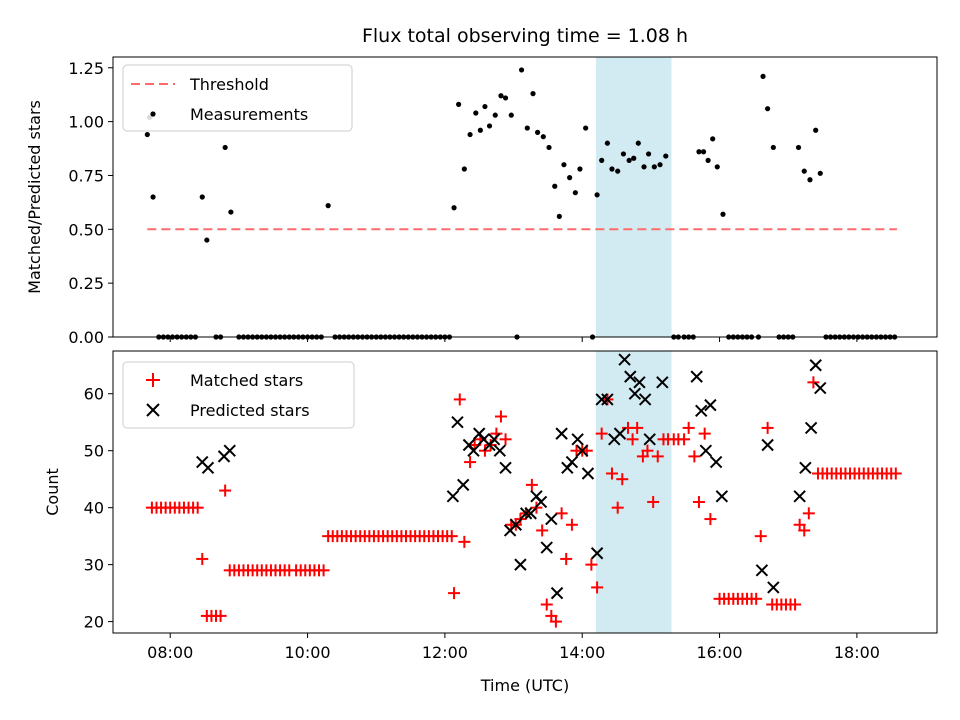 This screenshot has height=720, width=960. Describe the element at coordinates (86, 68) in the screenshot. I see `y-tick-label: 1.25` at that location.